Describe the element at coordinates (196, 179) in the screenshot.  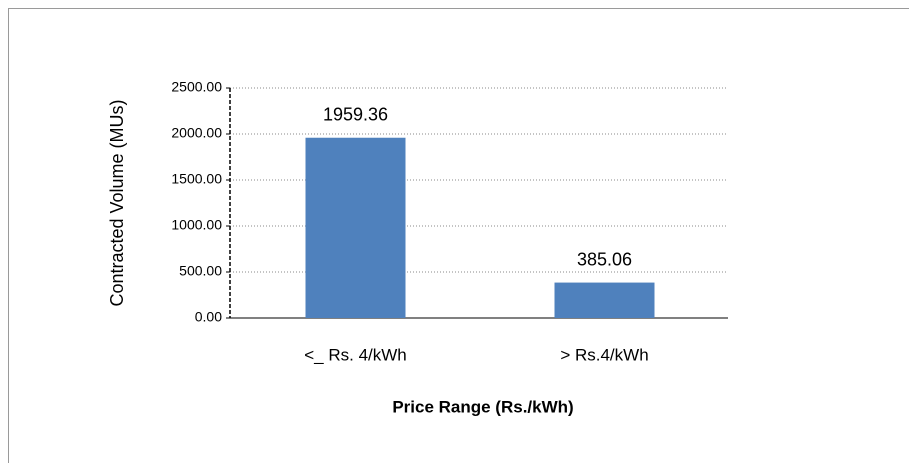
I see `y-tick-label: 1500.00` at that location.